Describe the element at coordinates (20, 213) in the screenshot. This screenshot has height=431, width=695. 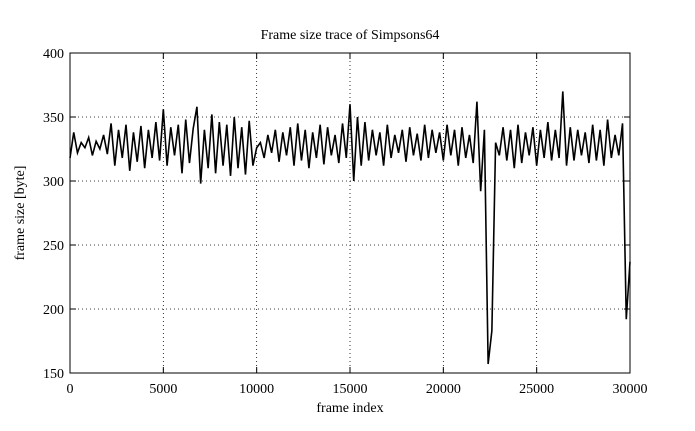
I see `y-axis-label: frame size [byte]` at that location.